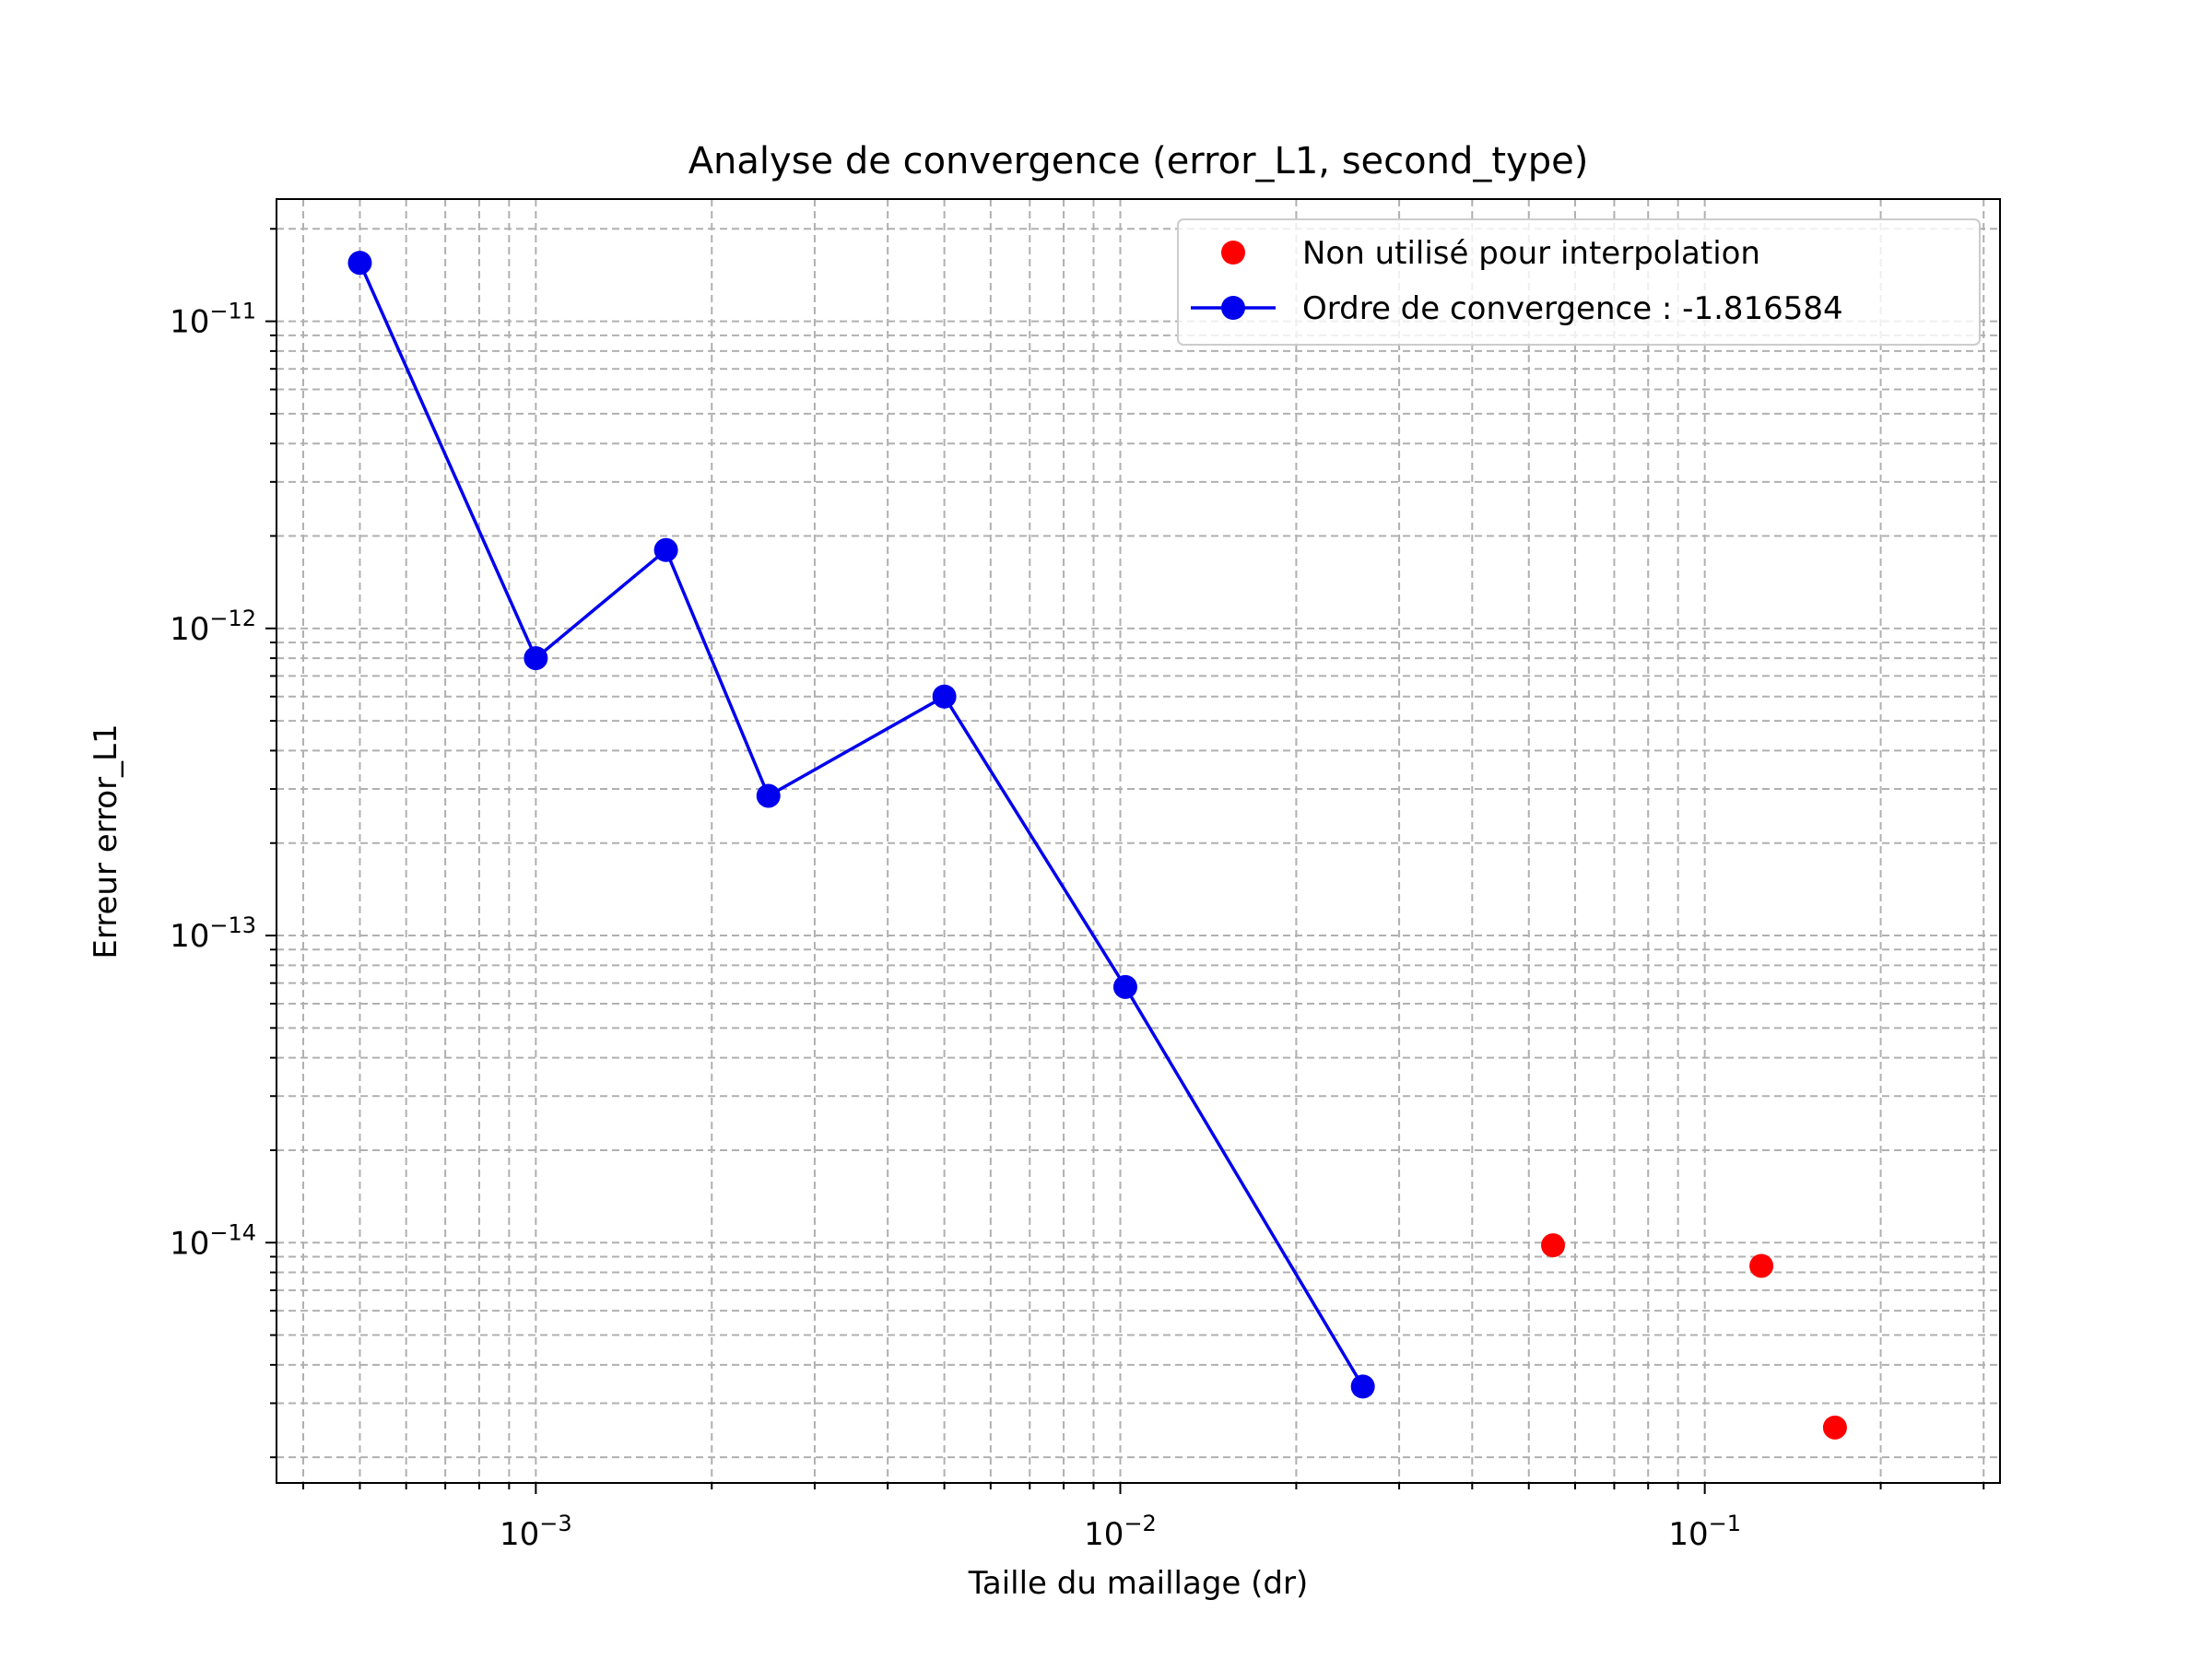  What do you see at coordinates (1233, 253) in the screenshot?
I see `legend-marker-unused` at bounding box center [1233, 253].